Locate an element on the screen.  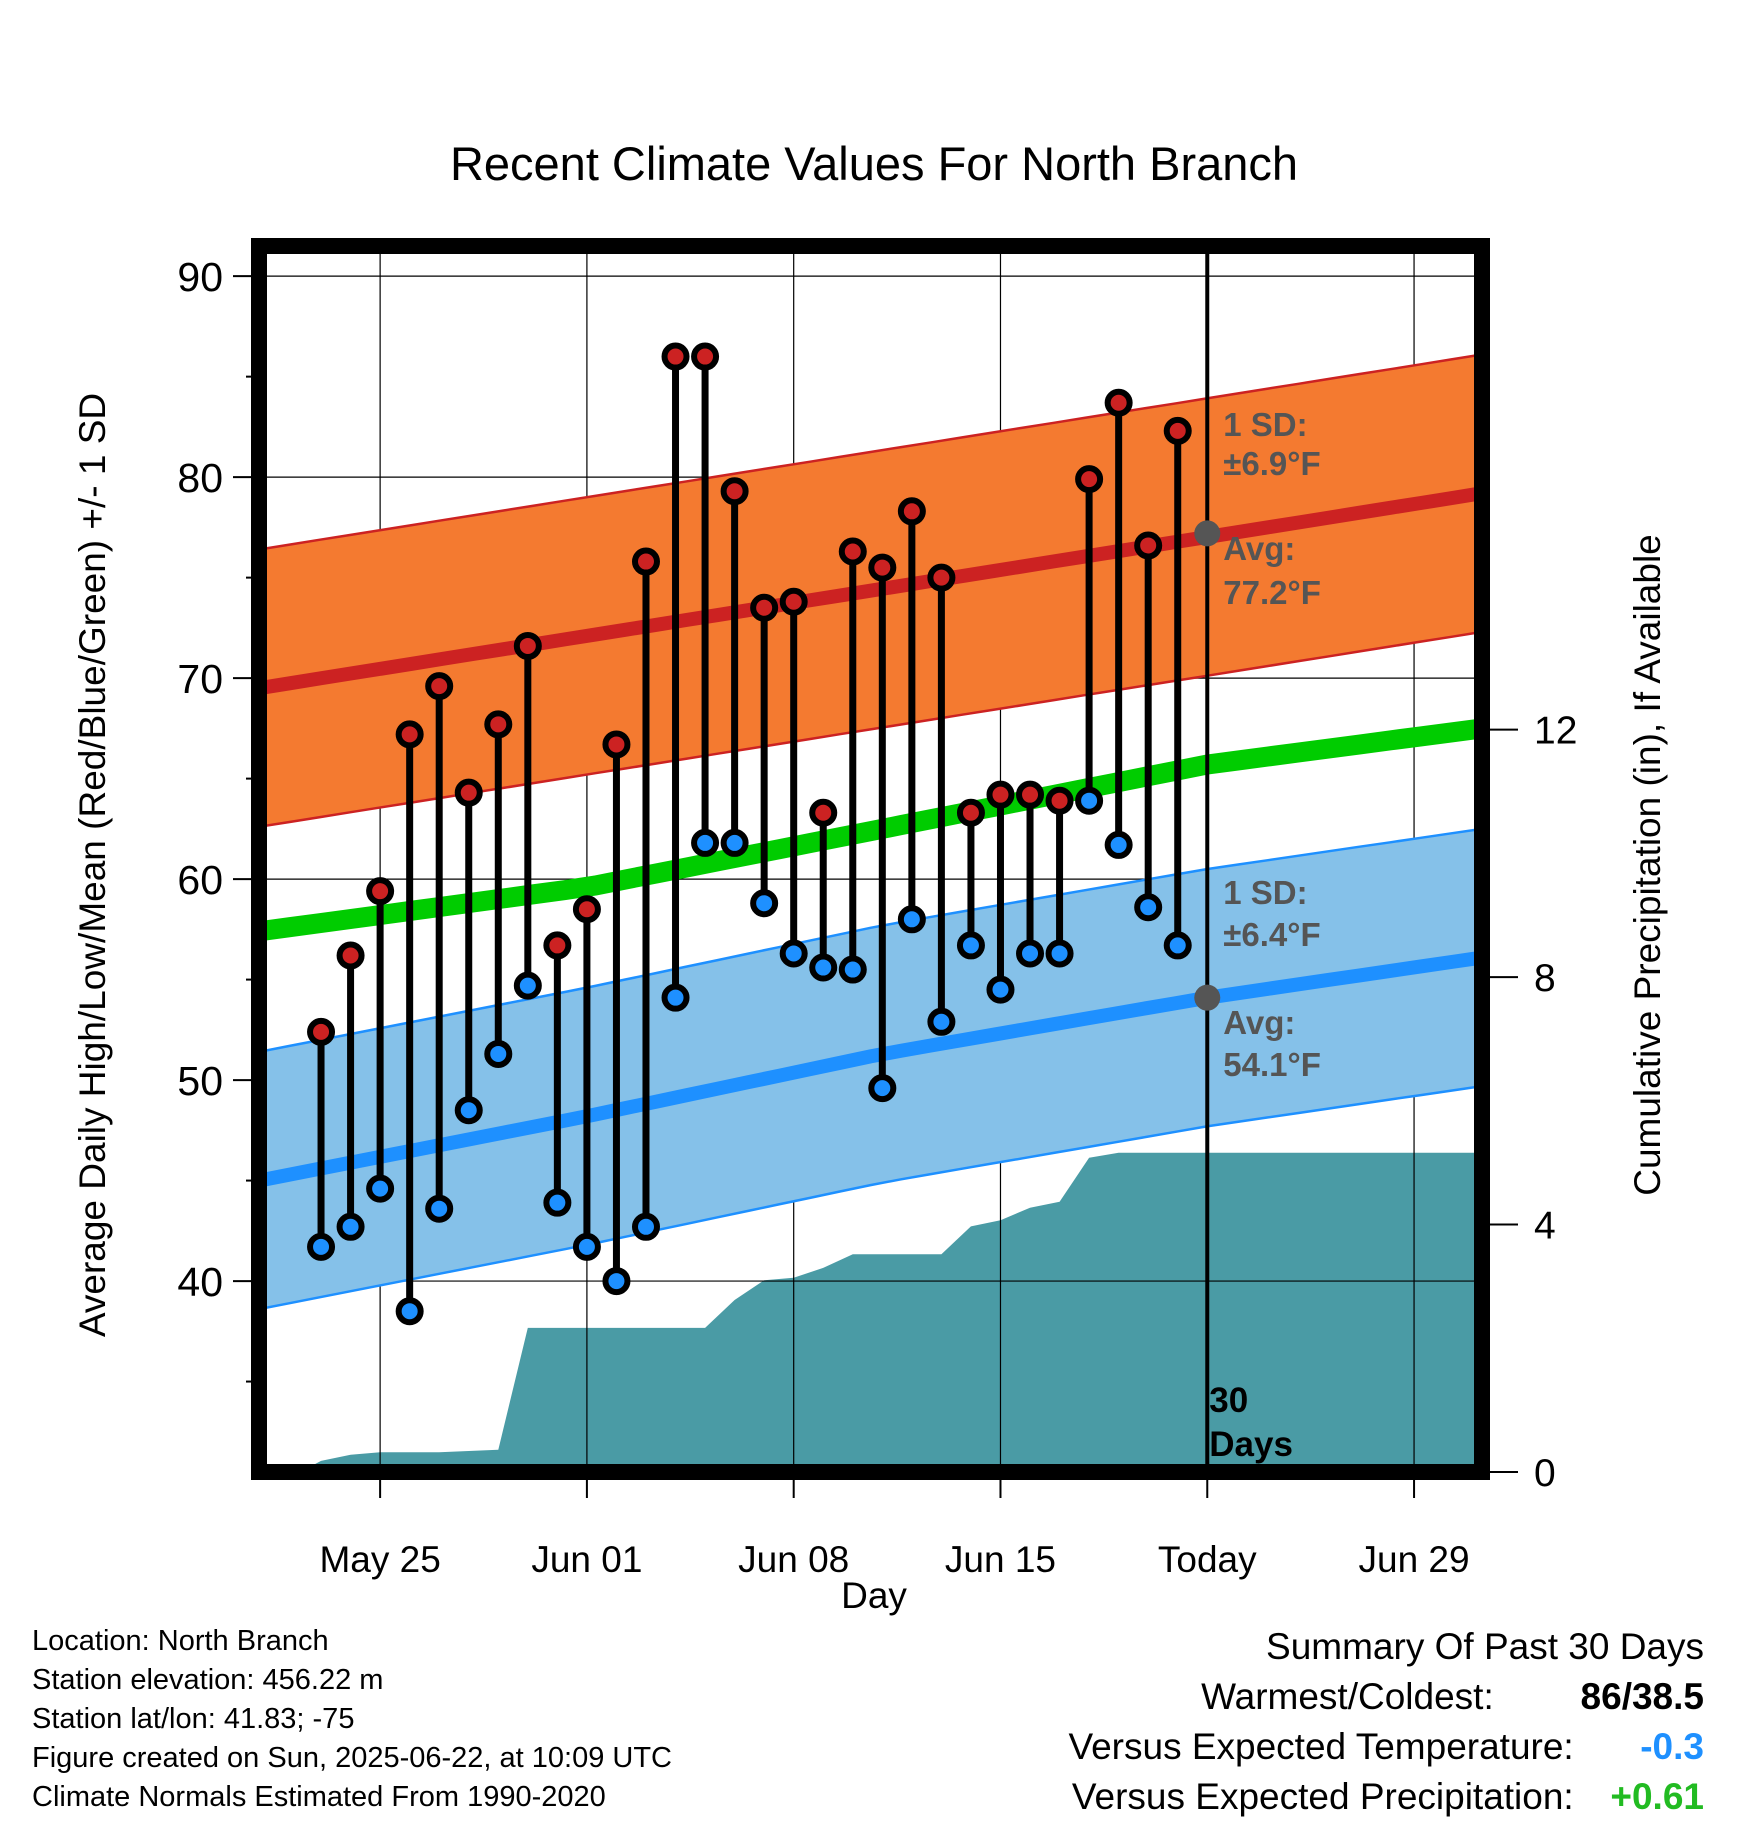
y-tick-label: 40 is located at coordinates (200, 1282).